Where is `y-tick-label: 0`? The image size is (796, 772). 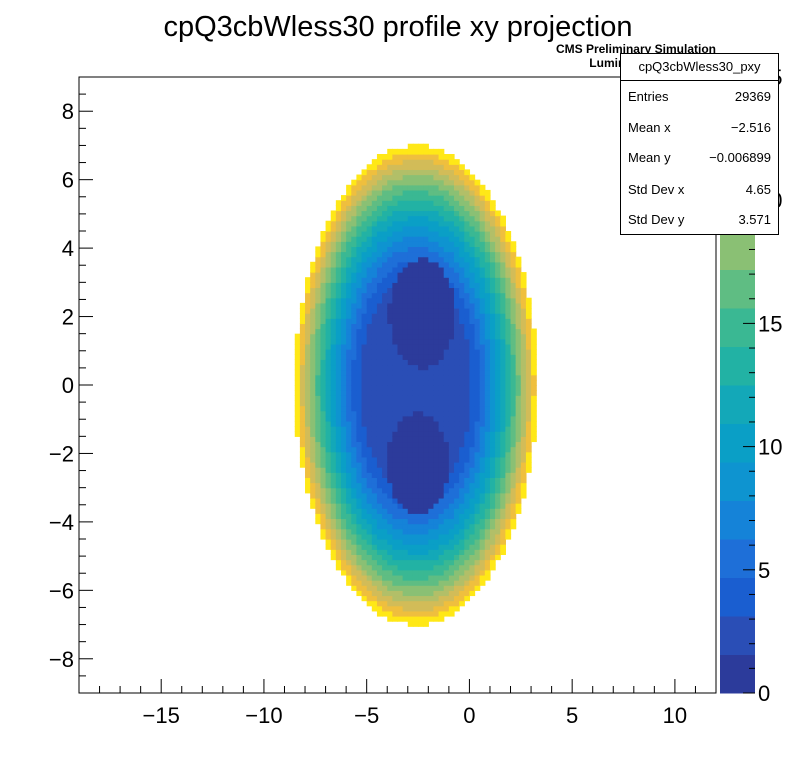
y-tick-label: 0 is located at coordinates (68, 385).